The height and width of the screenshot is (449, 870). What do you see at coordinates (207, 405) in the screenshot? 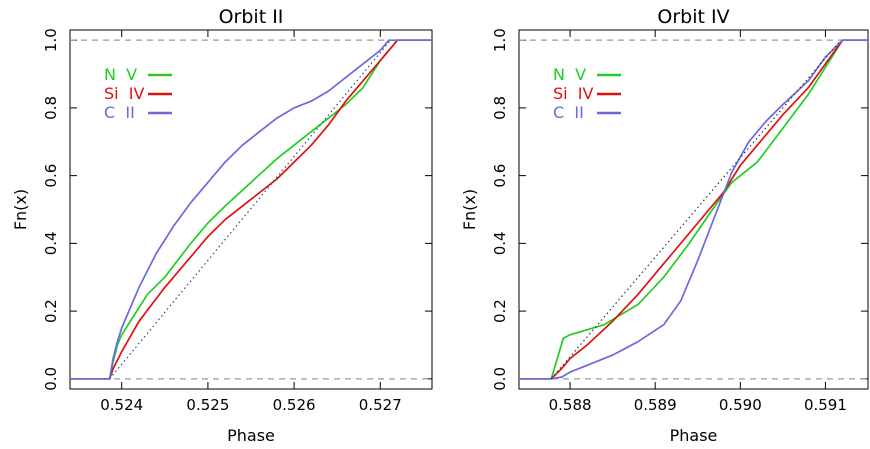
I see `x-tick-label: 0.525` at bounding box center [207, 405].